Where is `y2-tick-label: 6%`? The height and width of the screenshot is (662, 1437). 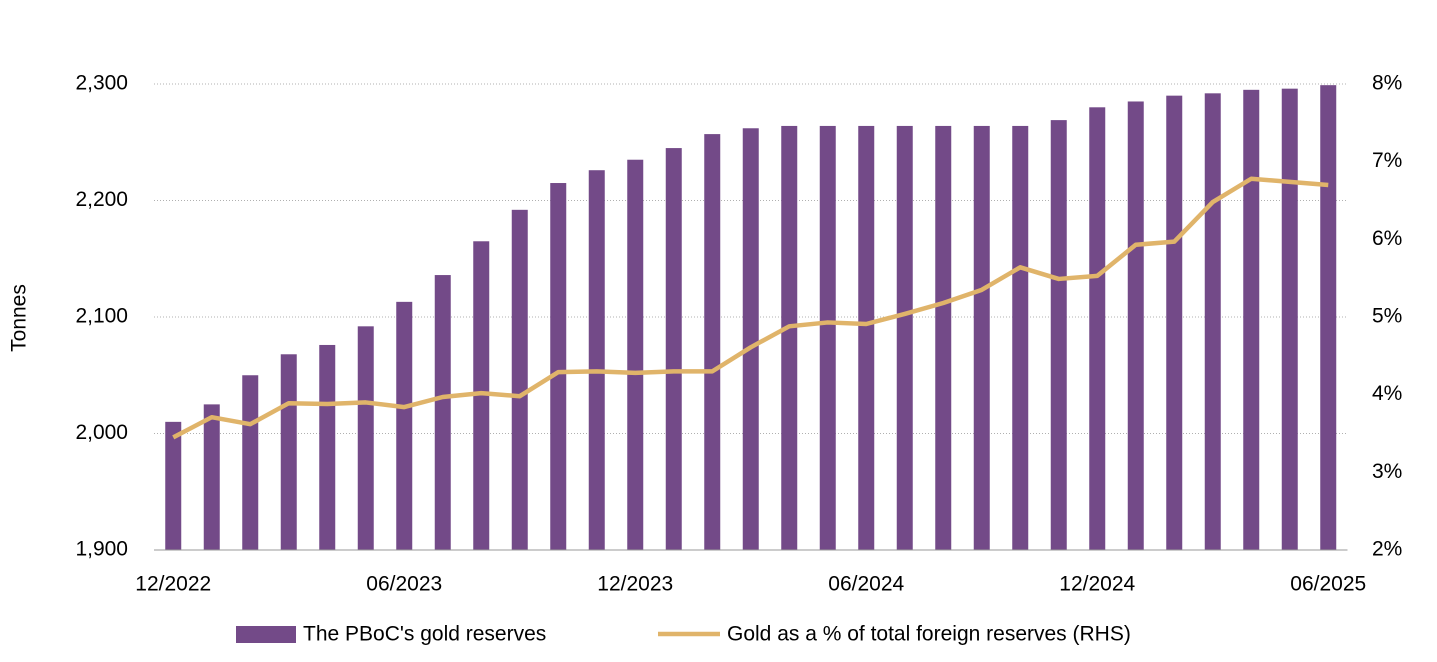 y2-tick-label: 6% is located at coordinates (1387, 238).